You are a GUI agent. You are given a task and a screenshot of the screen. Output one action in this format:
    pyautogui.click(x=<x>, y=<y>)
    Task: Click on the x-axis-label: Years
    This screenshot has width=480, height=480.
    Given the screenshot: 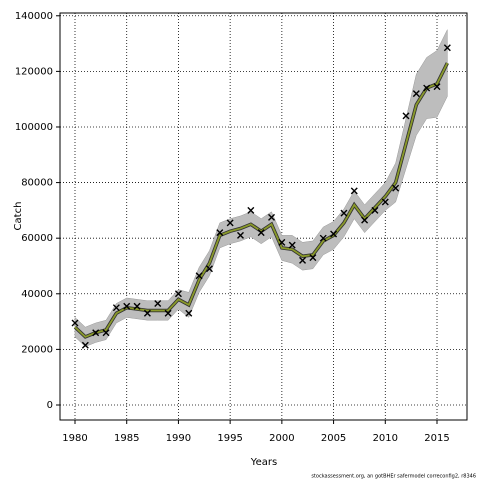 What is the action you would take?
    pyautogui.click(x=263, y=462)
    